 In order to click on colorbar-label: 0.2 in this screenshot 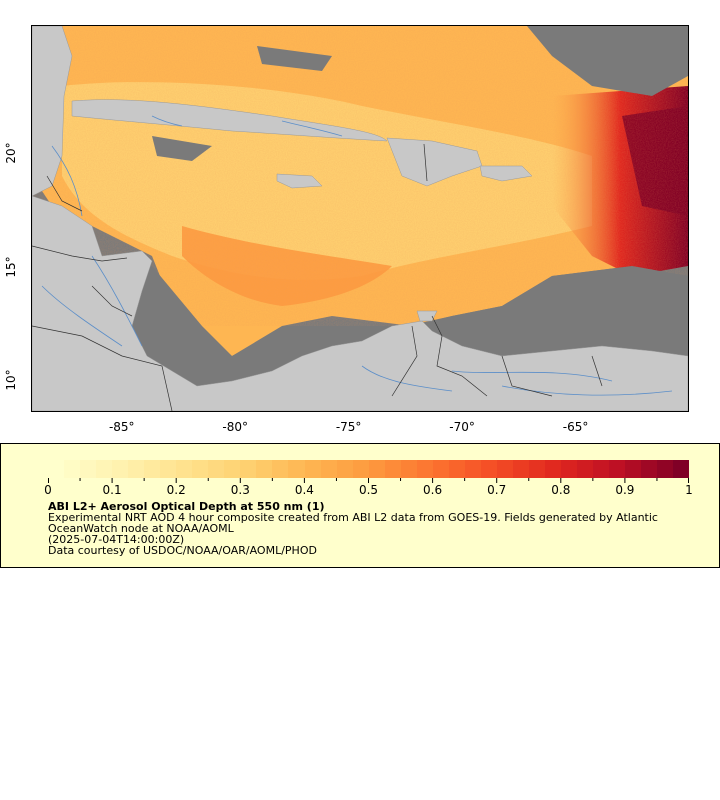, I will do `click(176, 490)`.